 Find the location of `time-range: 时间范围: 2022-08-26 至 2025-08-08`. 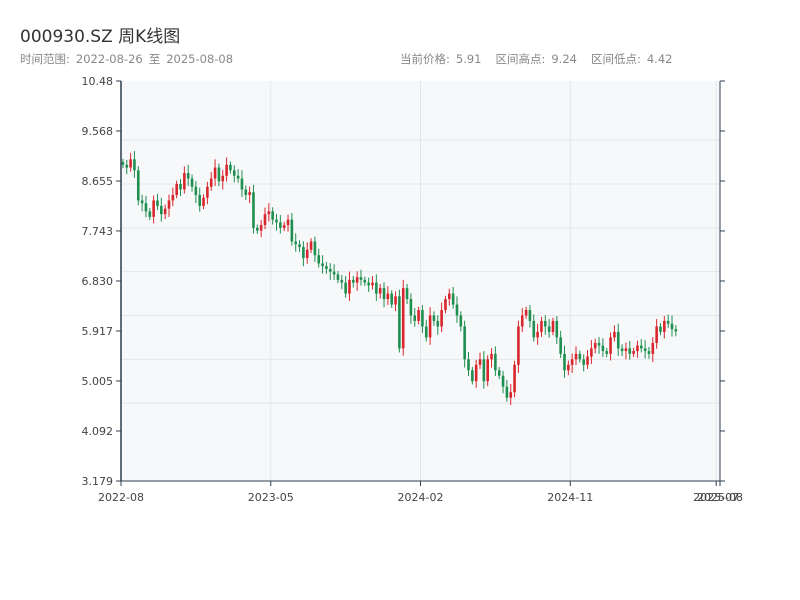

time-range: 时间范围: 2022-08-26 至 2025-08-08 is located at coordinates (129, 59).